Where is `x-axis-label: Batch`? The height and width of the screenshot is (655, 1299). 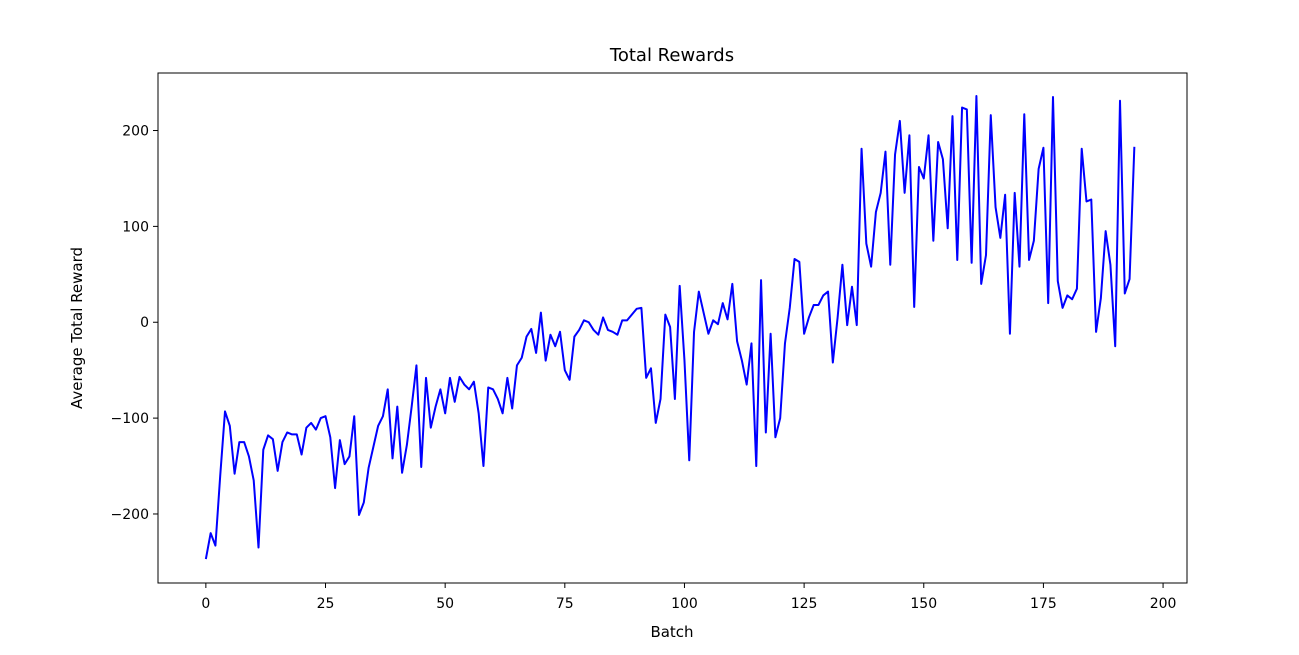 x-axis-label: Batch is located at coordinates (671, 632).